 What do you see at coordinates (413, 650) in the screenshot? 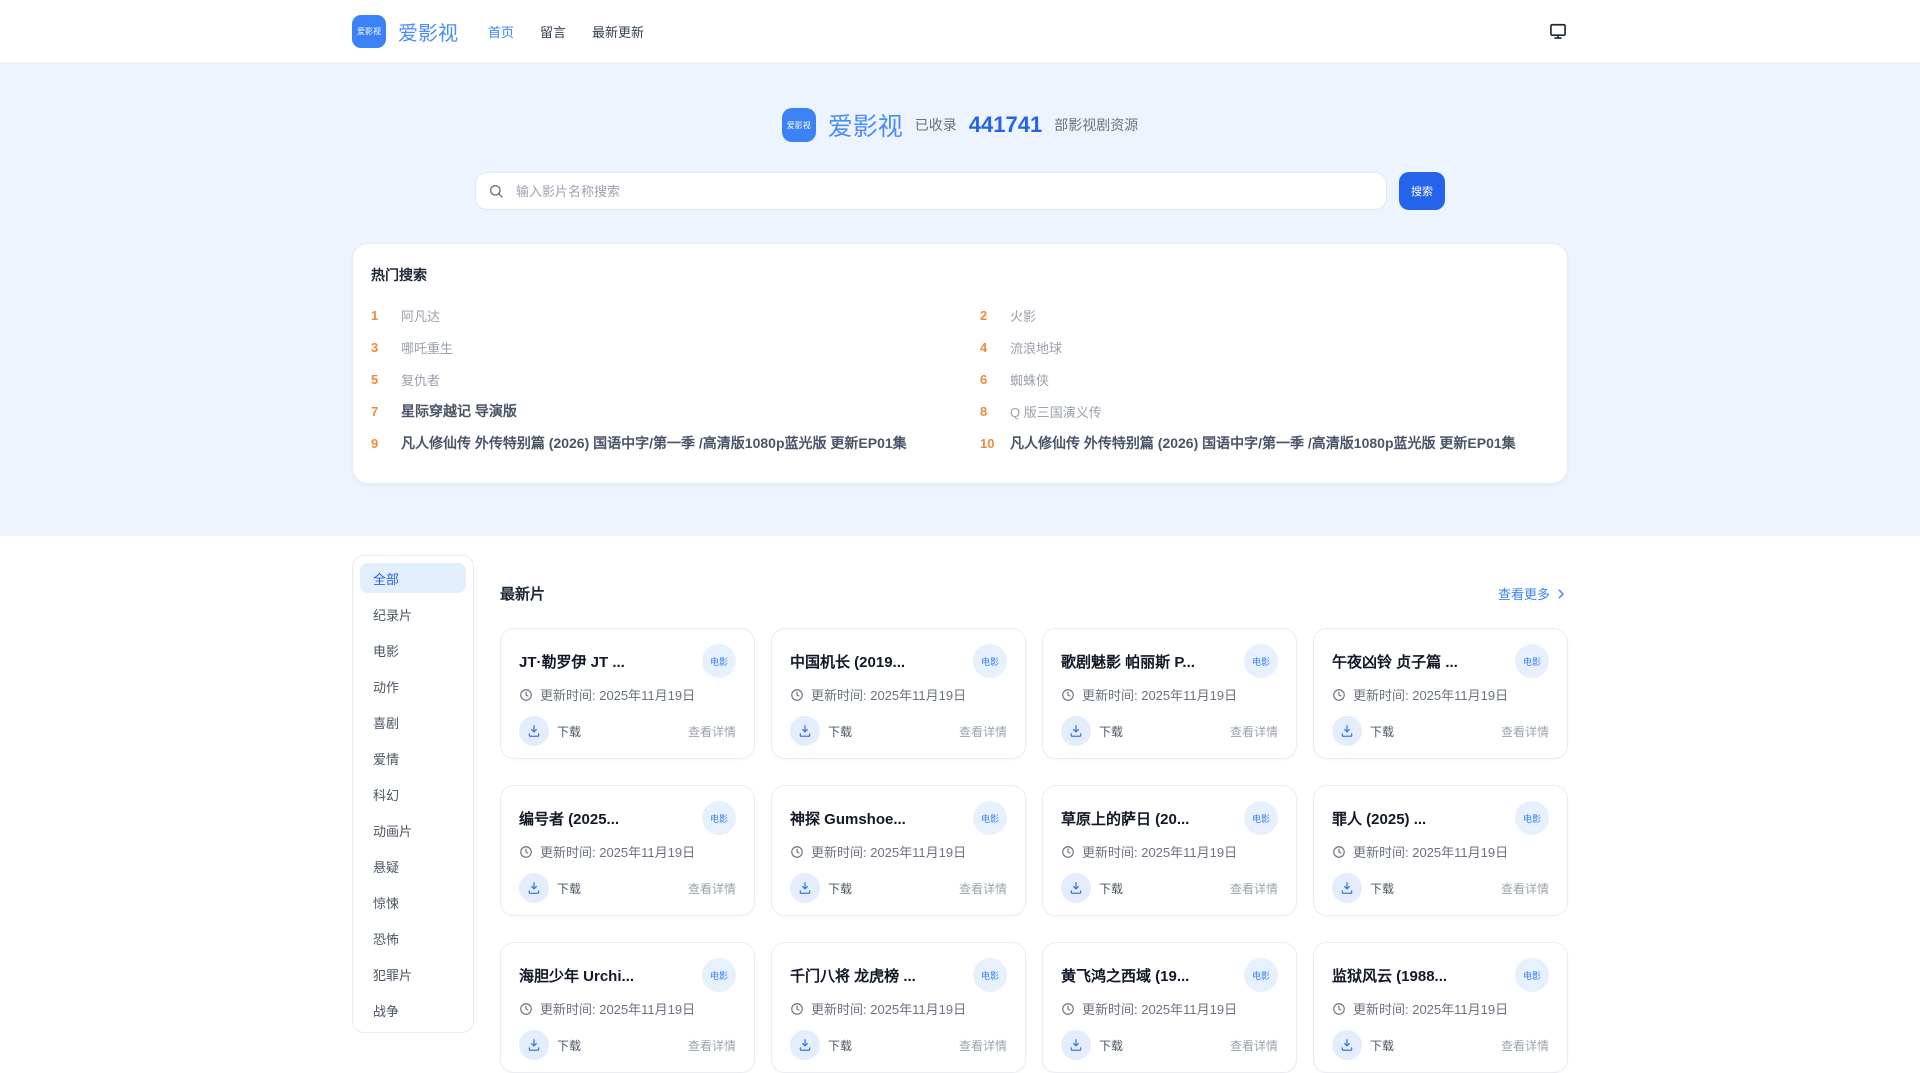
I see `category-item: 电影` at bounding box center [413, 650].